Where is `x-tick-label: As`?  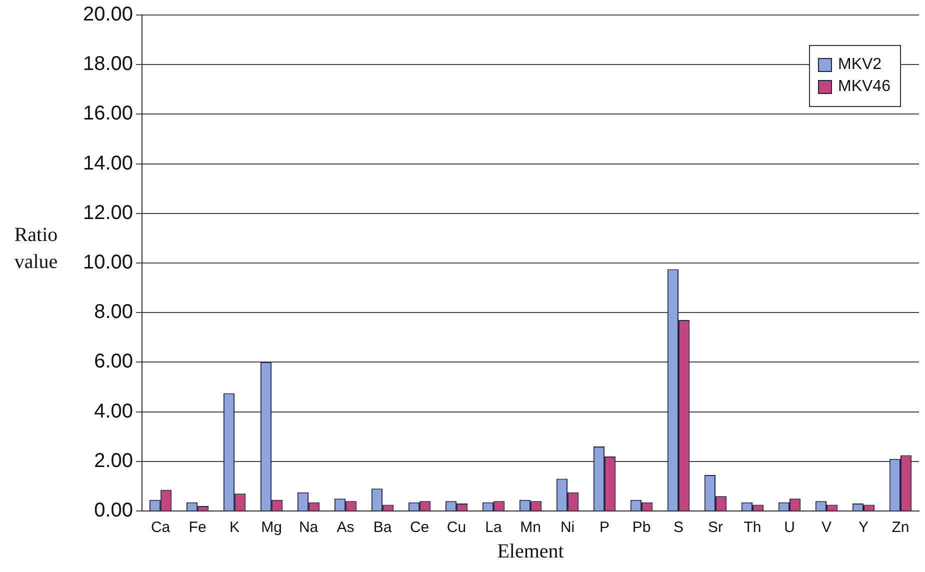
x-tick-label: As is located at coordinates (345, 527).